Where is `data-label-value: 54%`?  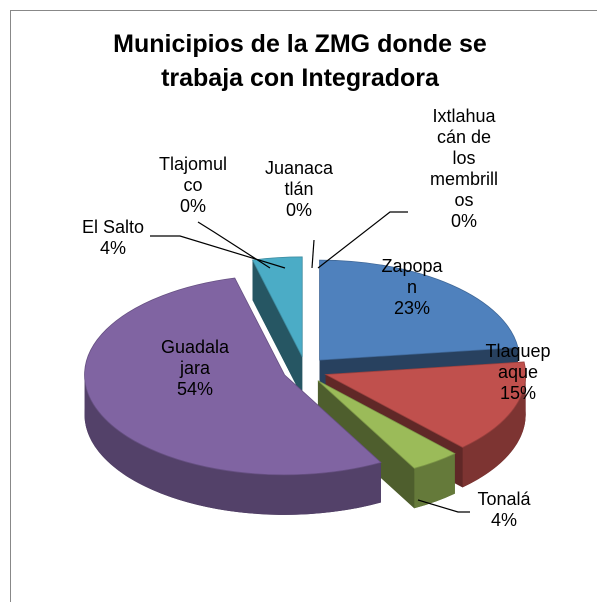 data-label-value: 54% is located at coordinates (195, 389).